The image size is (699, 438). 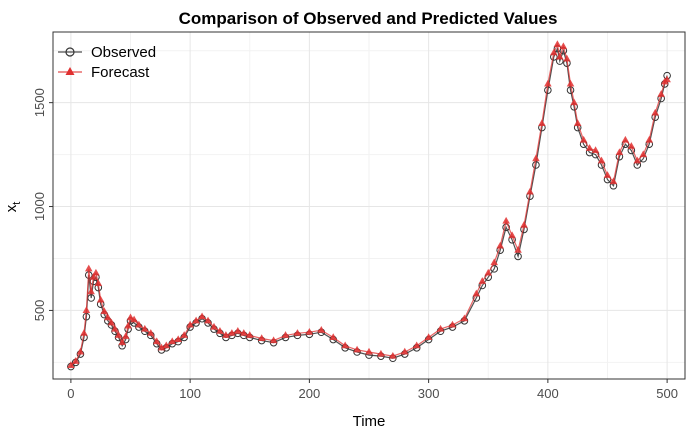 I want to click on legend-label: Observed, so click(x=123, y=52).